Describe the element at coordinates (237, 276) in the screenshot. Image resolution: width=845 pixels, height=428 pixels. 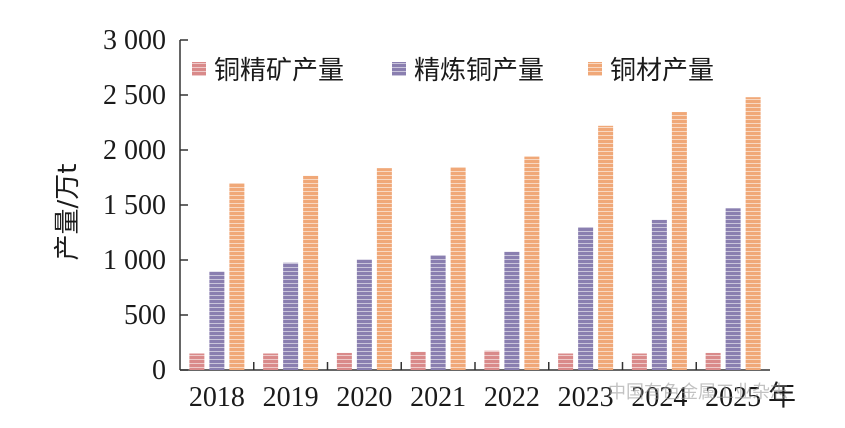
I see `bar-series-2-2018` at that location.